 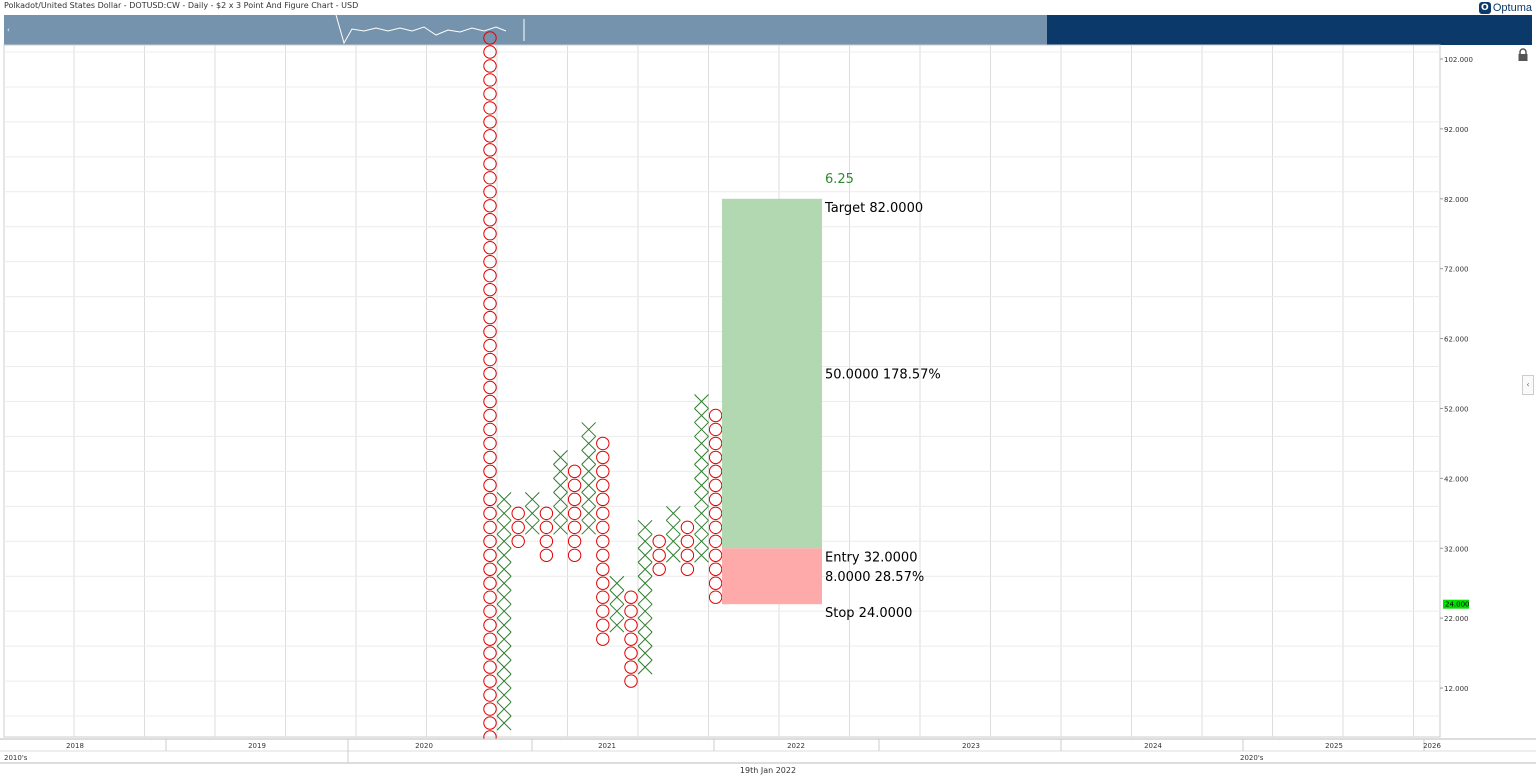 I want to click on x-year-label: 2019, so click(x=257, y=746).